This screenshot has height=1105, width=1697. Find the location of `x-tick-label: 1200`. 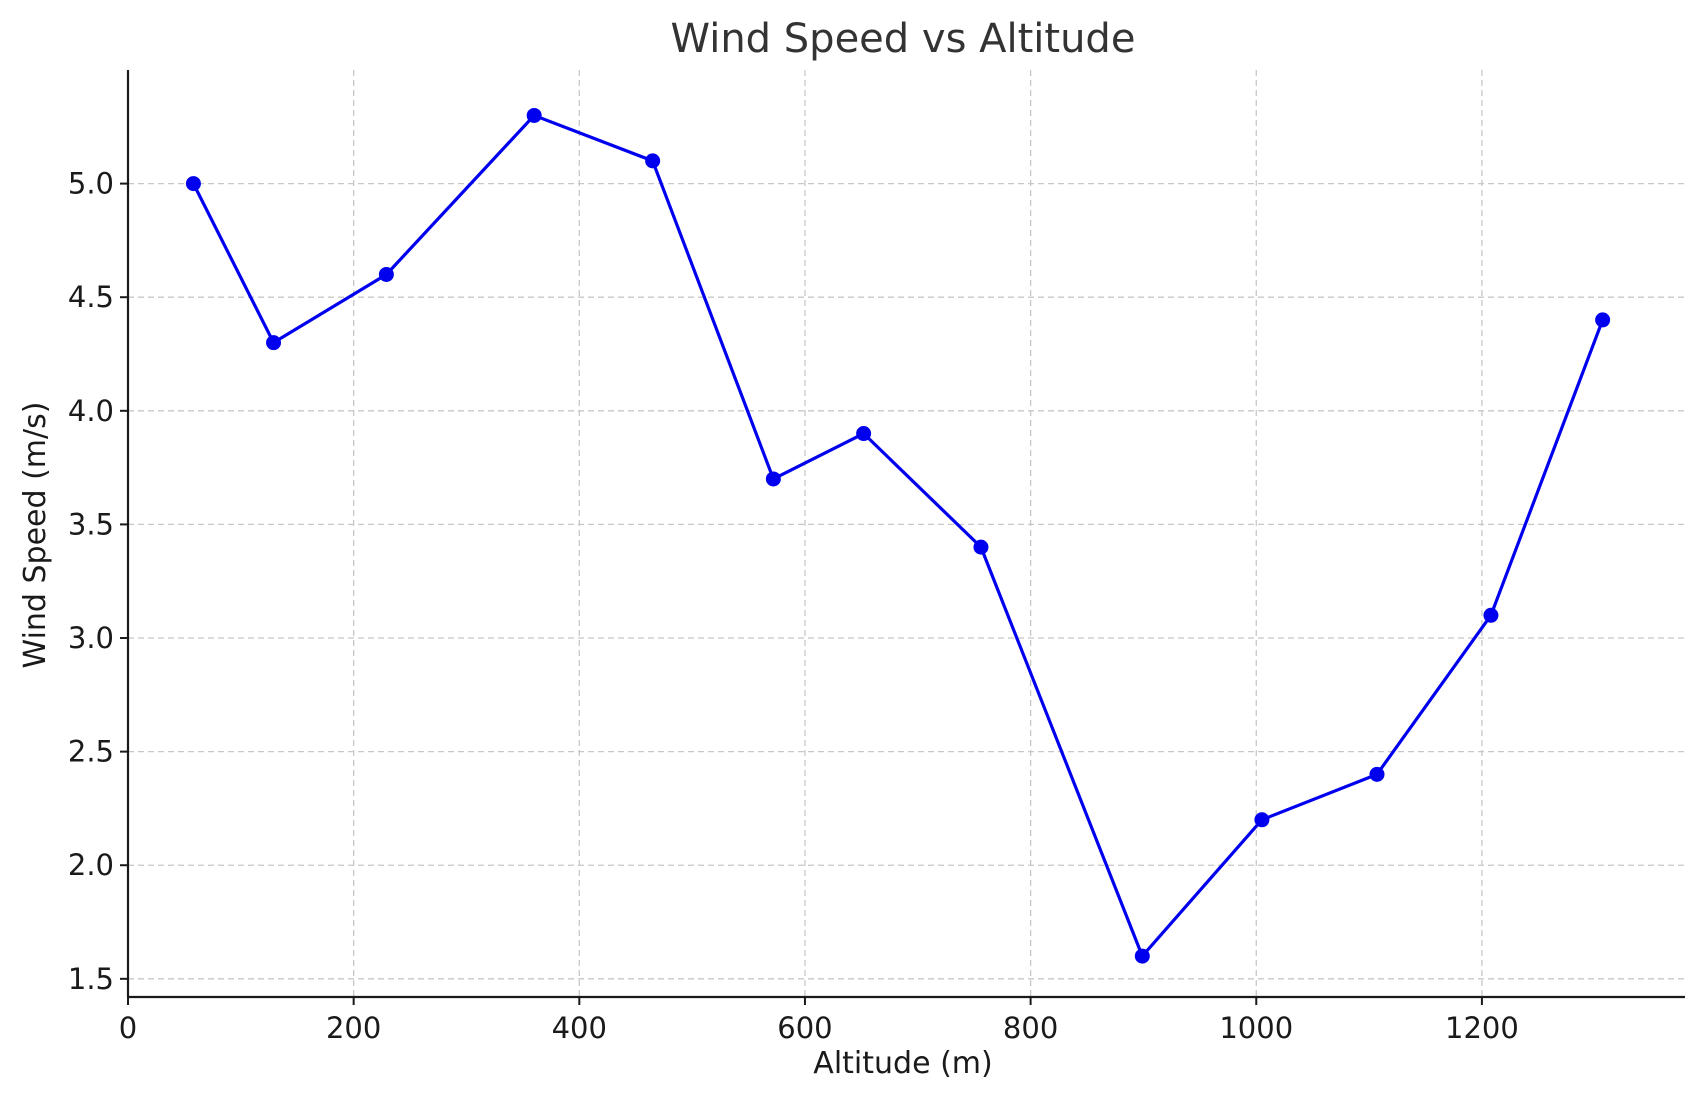

x-tick-label: 1200 is located at coordinates (1482, 1028).